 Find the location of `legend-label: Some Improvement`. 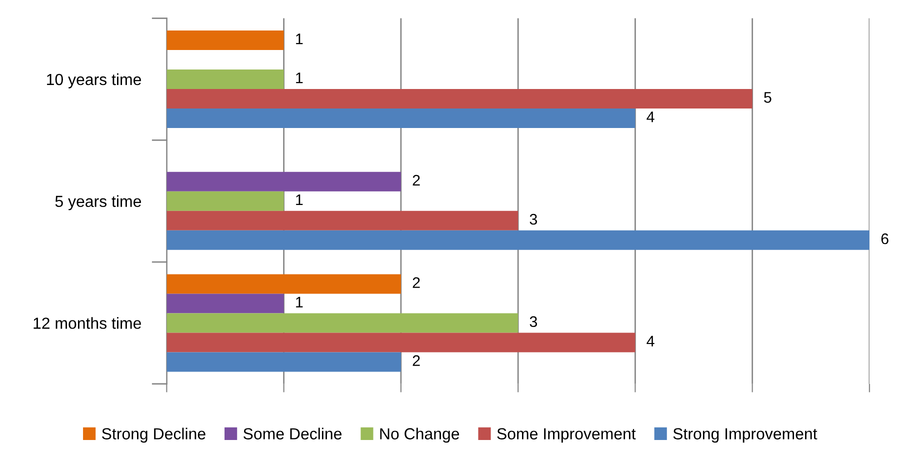

legend-label: Some Improvement is located at coordinates (566, 435).